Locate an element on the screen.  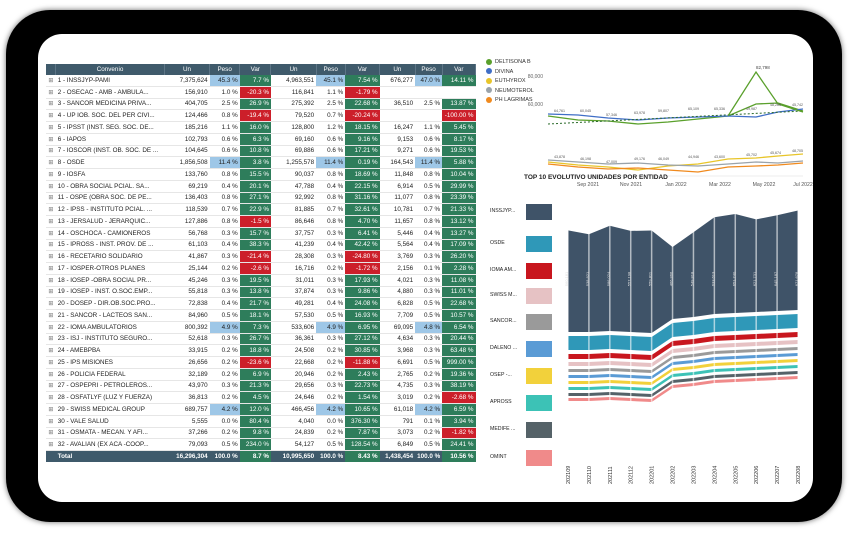
ribbon-band-apross is located at coordinates (683, 378).